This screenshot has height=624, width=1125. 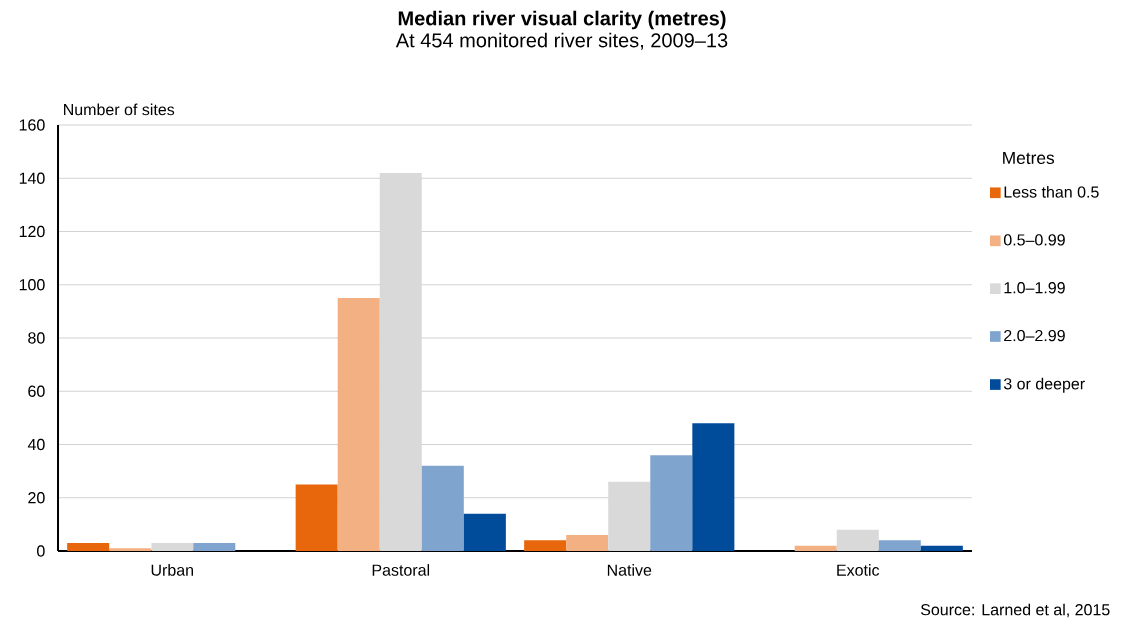 What do you see at coordinates (41, 551) in the screenshot?
I see `y-tick-label: 0` at bounding box center [41, 551].